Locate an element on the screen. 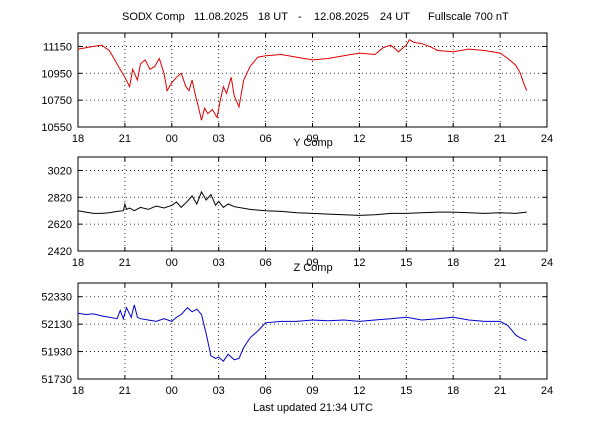  last-updated-label: Last updated 21:34 UTC is located at coordinates (313, 408).